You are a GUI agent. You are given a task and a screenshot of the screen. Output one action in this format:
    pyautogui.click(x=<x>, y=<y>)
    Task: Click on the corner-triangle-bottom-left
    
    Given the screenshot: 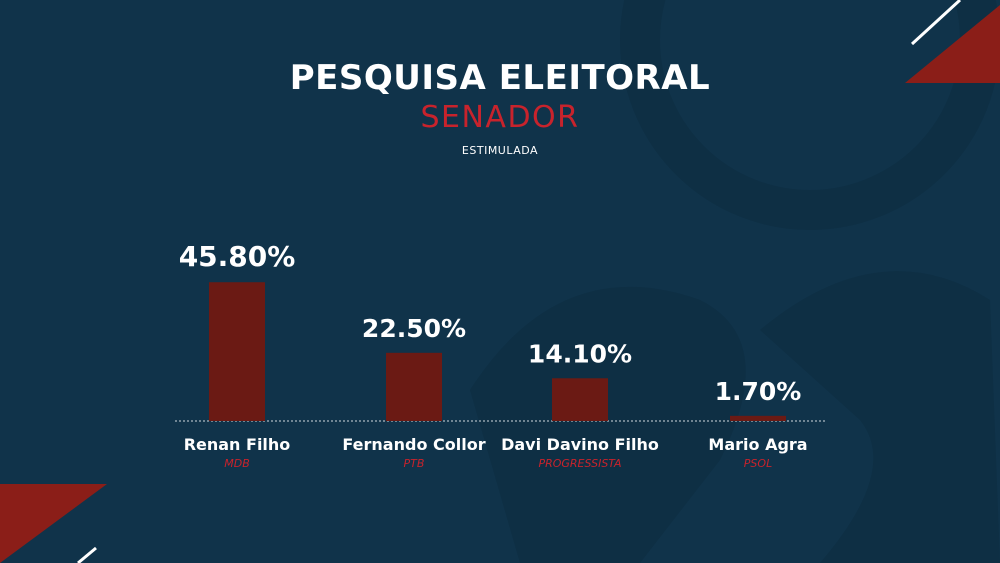 What is the action you would take?
    pyautogui.click(x=53, y=523)
    